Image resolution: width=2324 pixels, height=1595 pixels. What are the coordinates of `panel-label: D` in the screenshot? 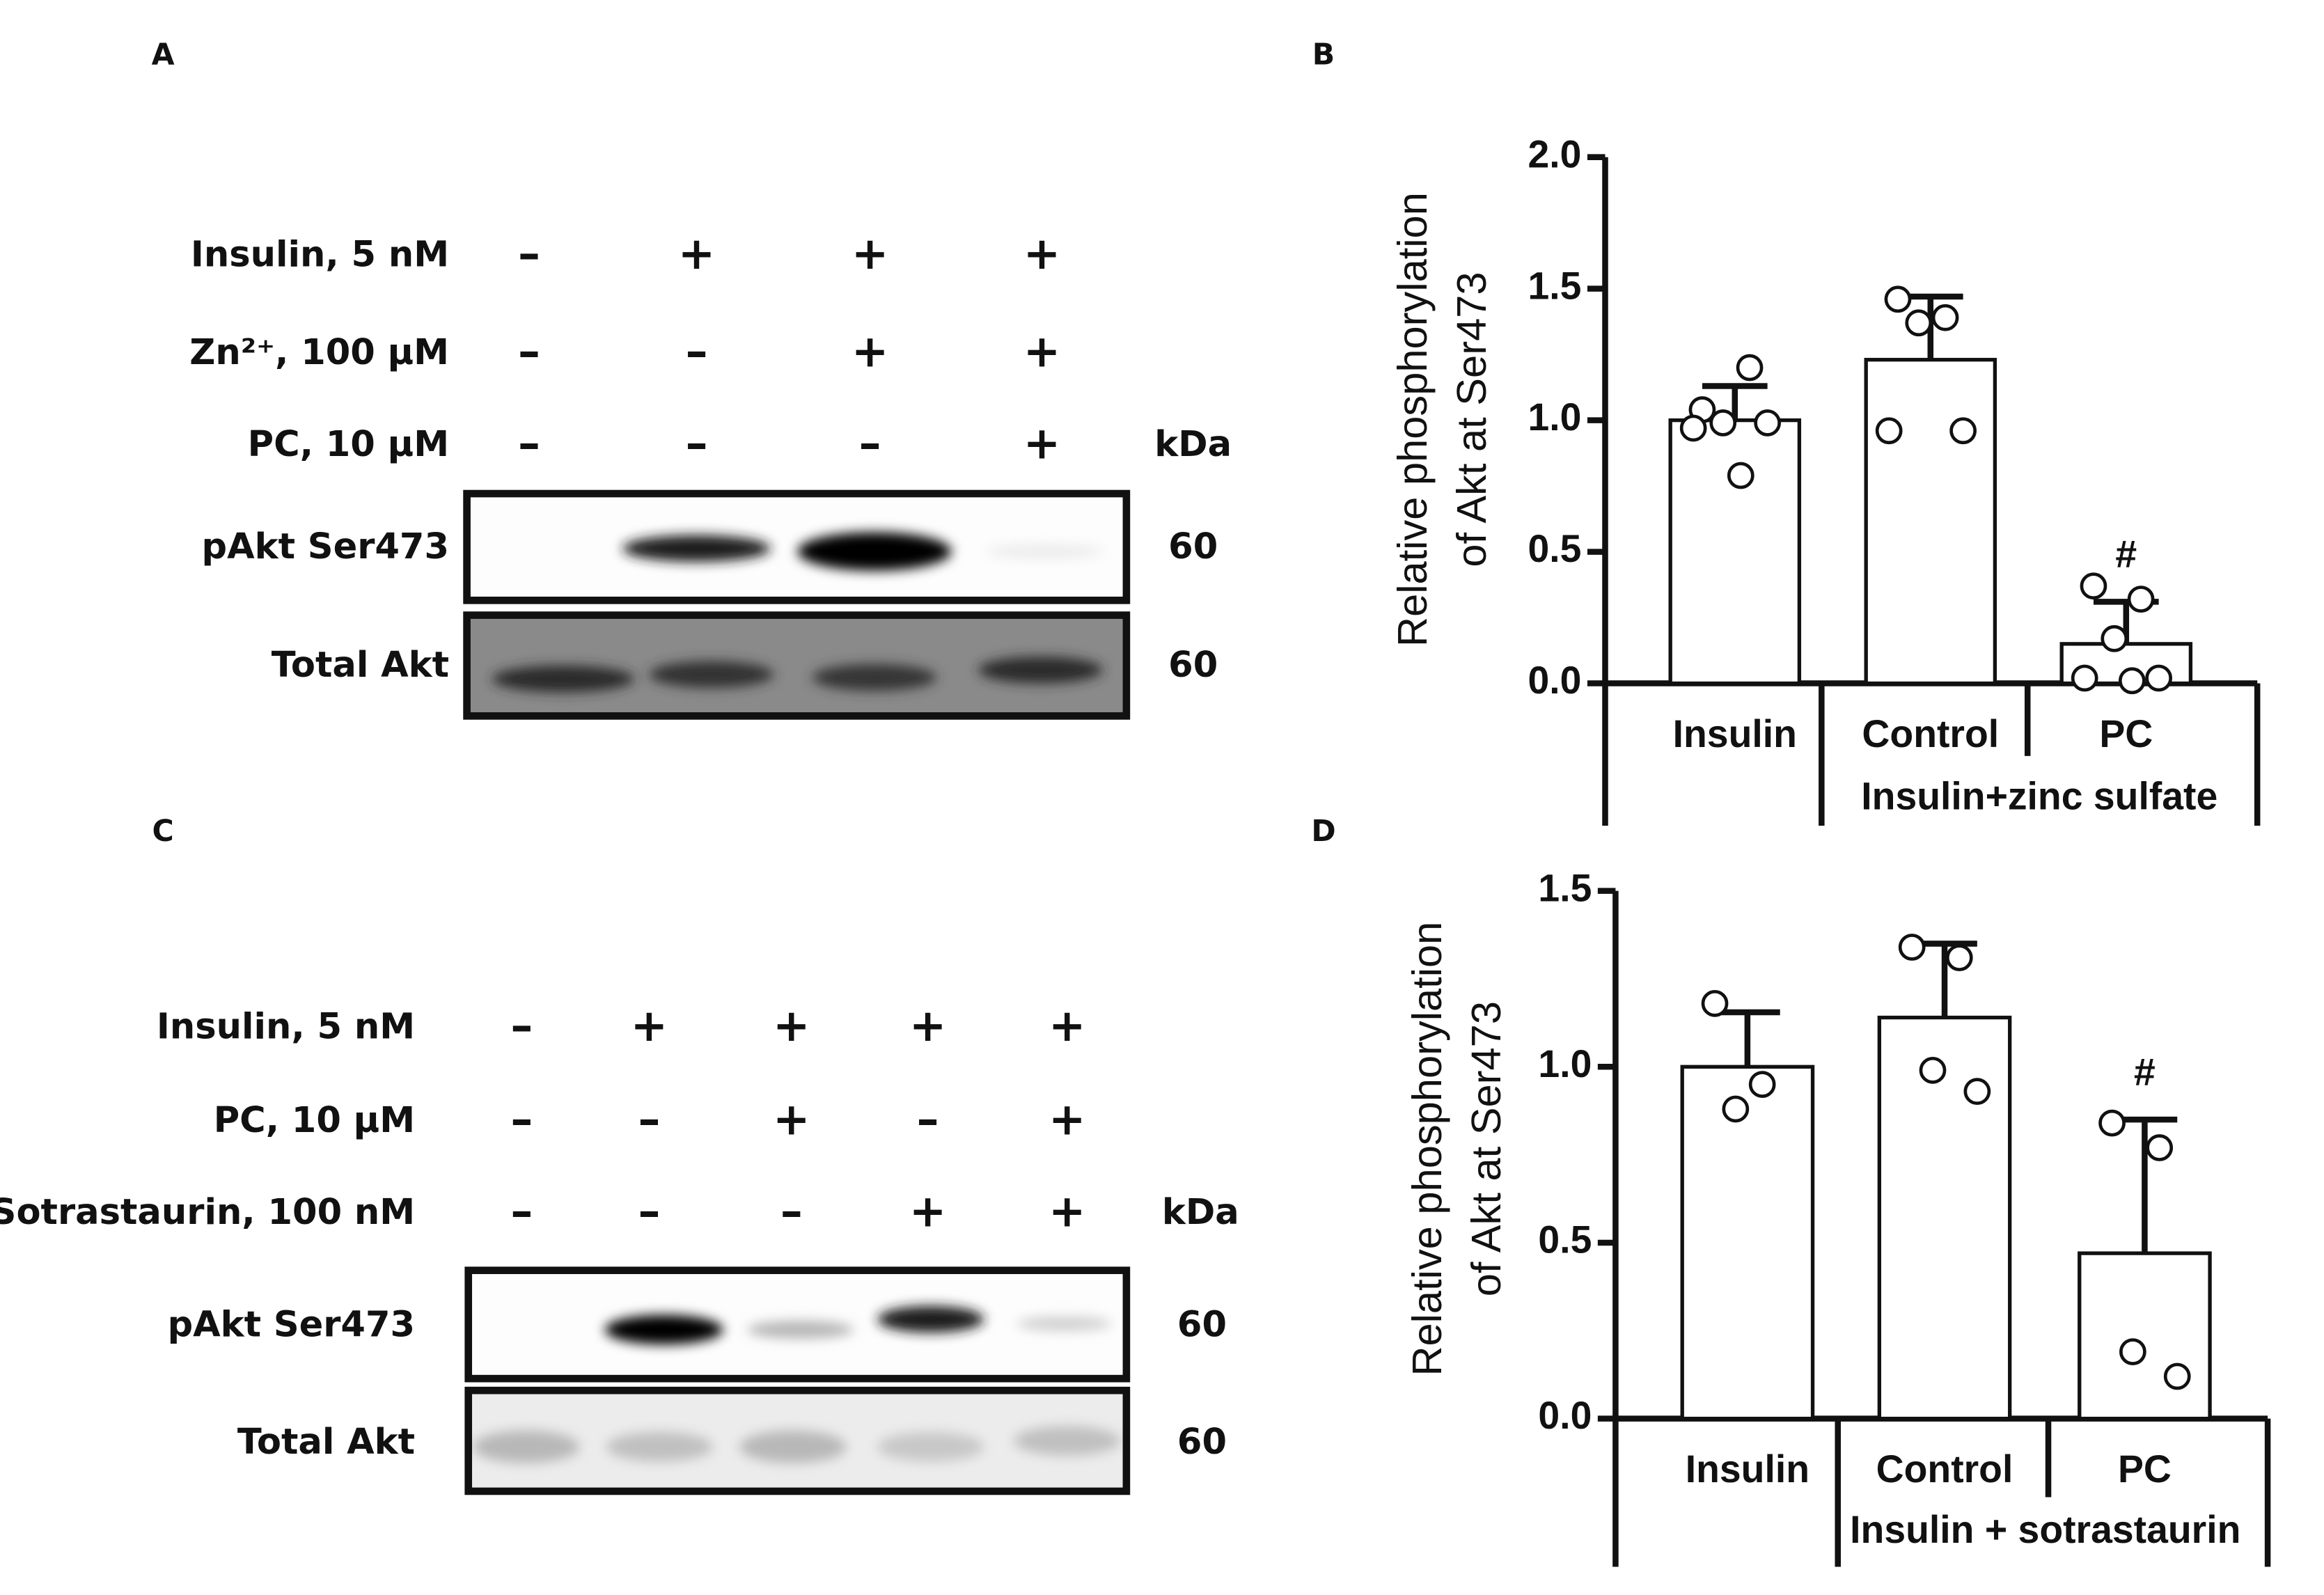 It's located at (1323, 831).